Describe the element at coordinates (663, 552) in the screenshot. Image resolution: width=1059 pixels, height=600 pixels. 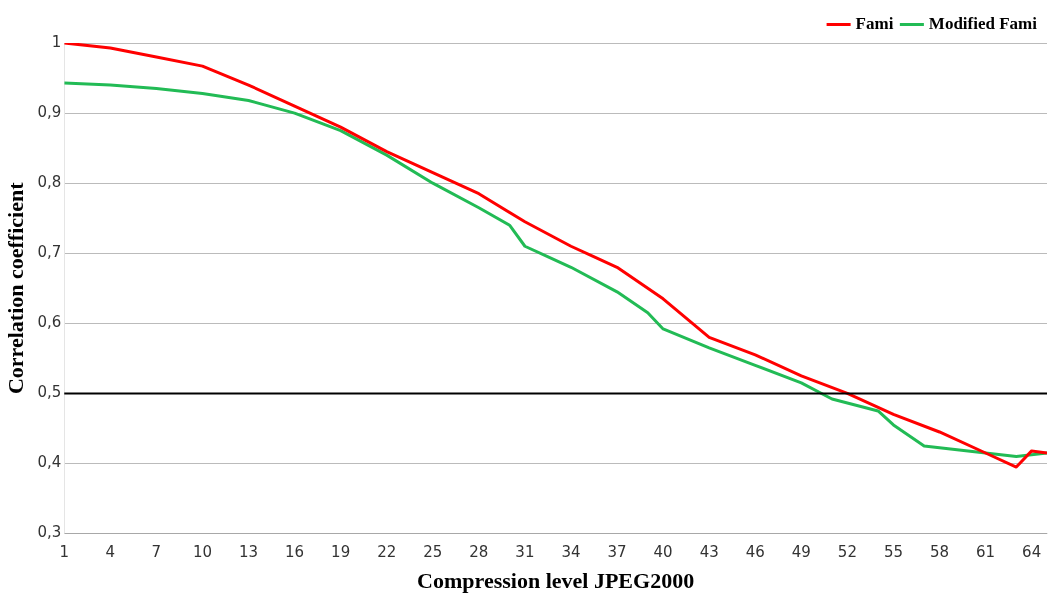
I see `x-tick-label: 40` at that location.